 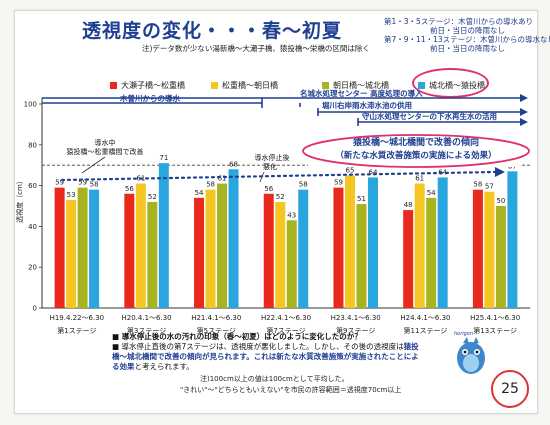 What do you see at coordinates (59, 183) in the screenshot?
I see `bar-value-label: 59` at bounding box center [59, 183].